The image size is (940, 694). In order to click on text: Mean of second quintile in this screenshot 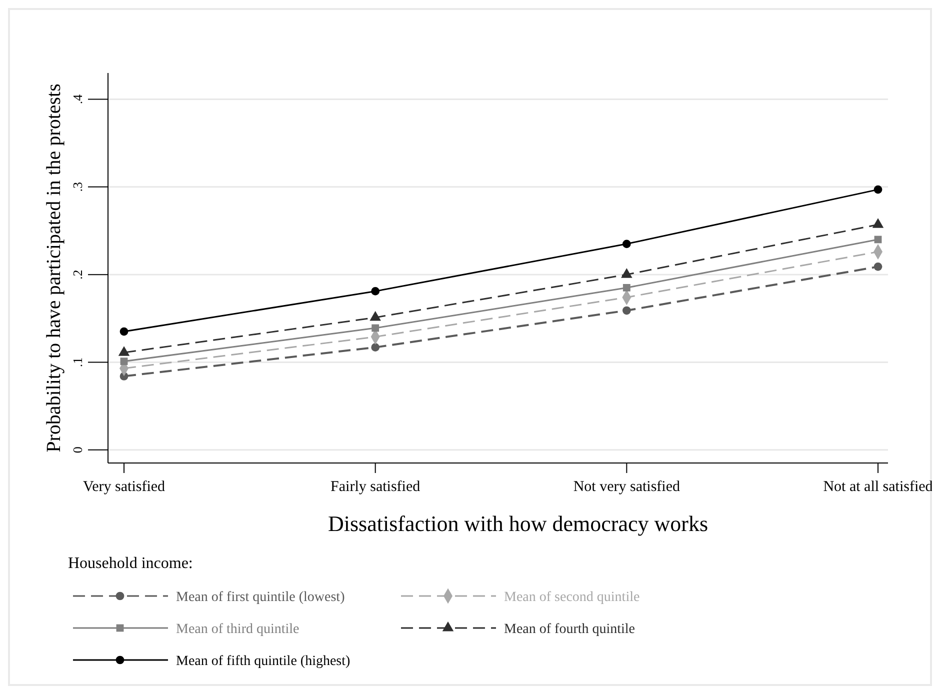, I will do `click(572, 597)`.